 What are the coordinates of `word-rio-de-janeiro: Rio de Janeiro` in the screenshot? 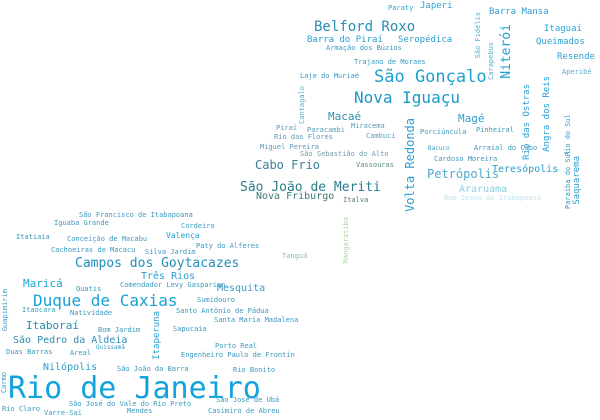 It's located at (134, 388).